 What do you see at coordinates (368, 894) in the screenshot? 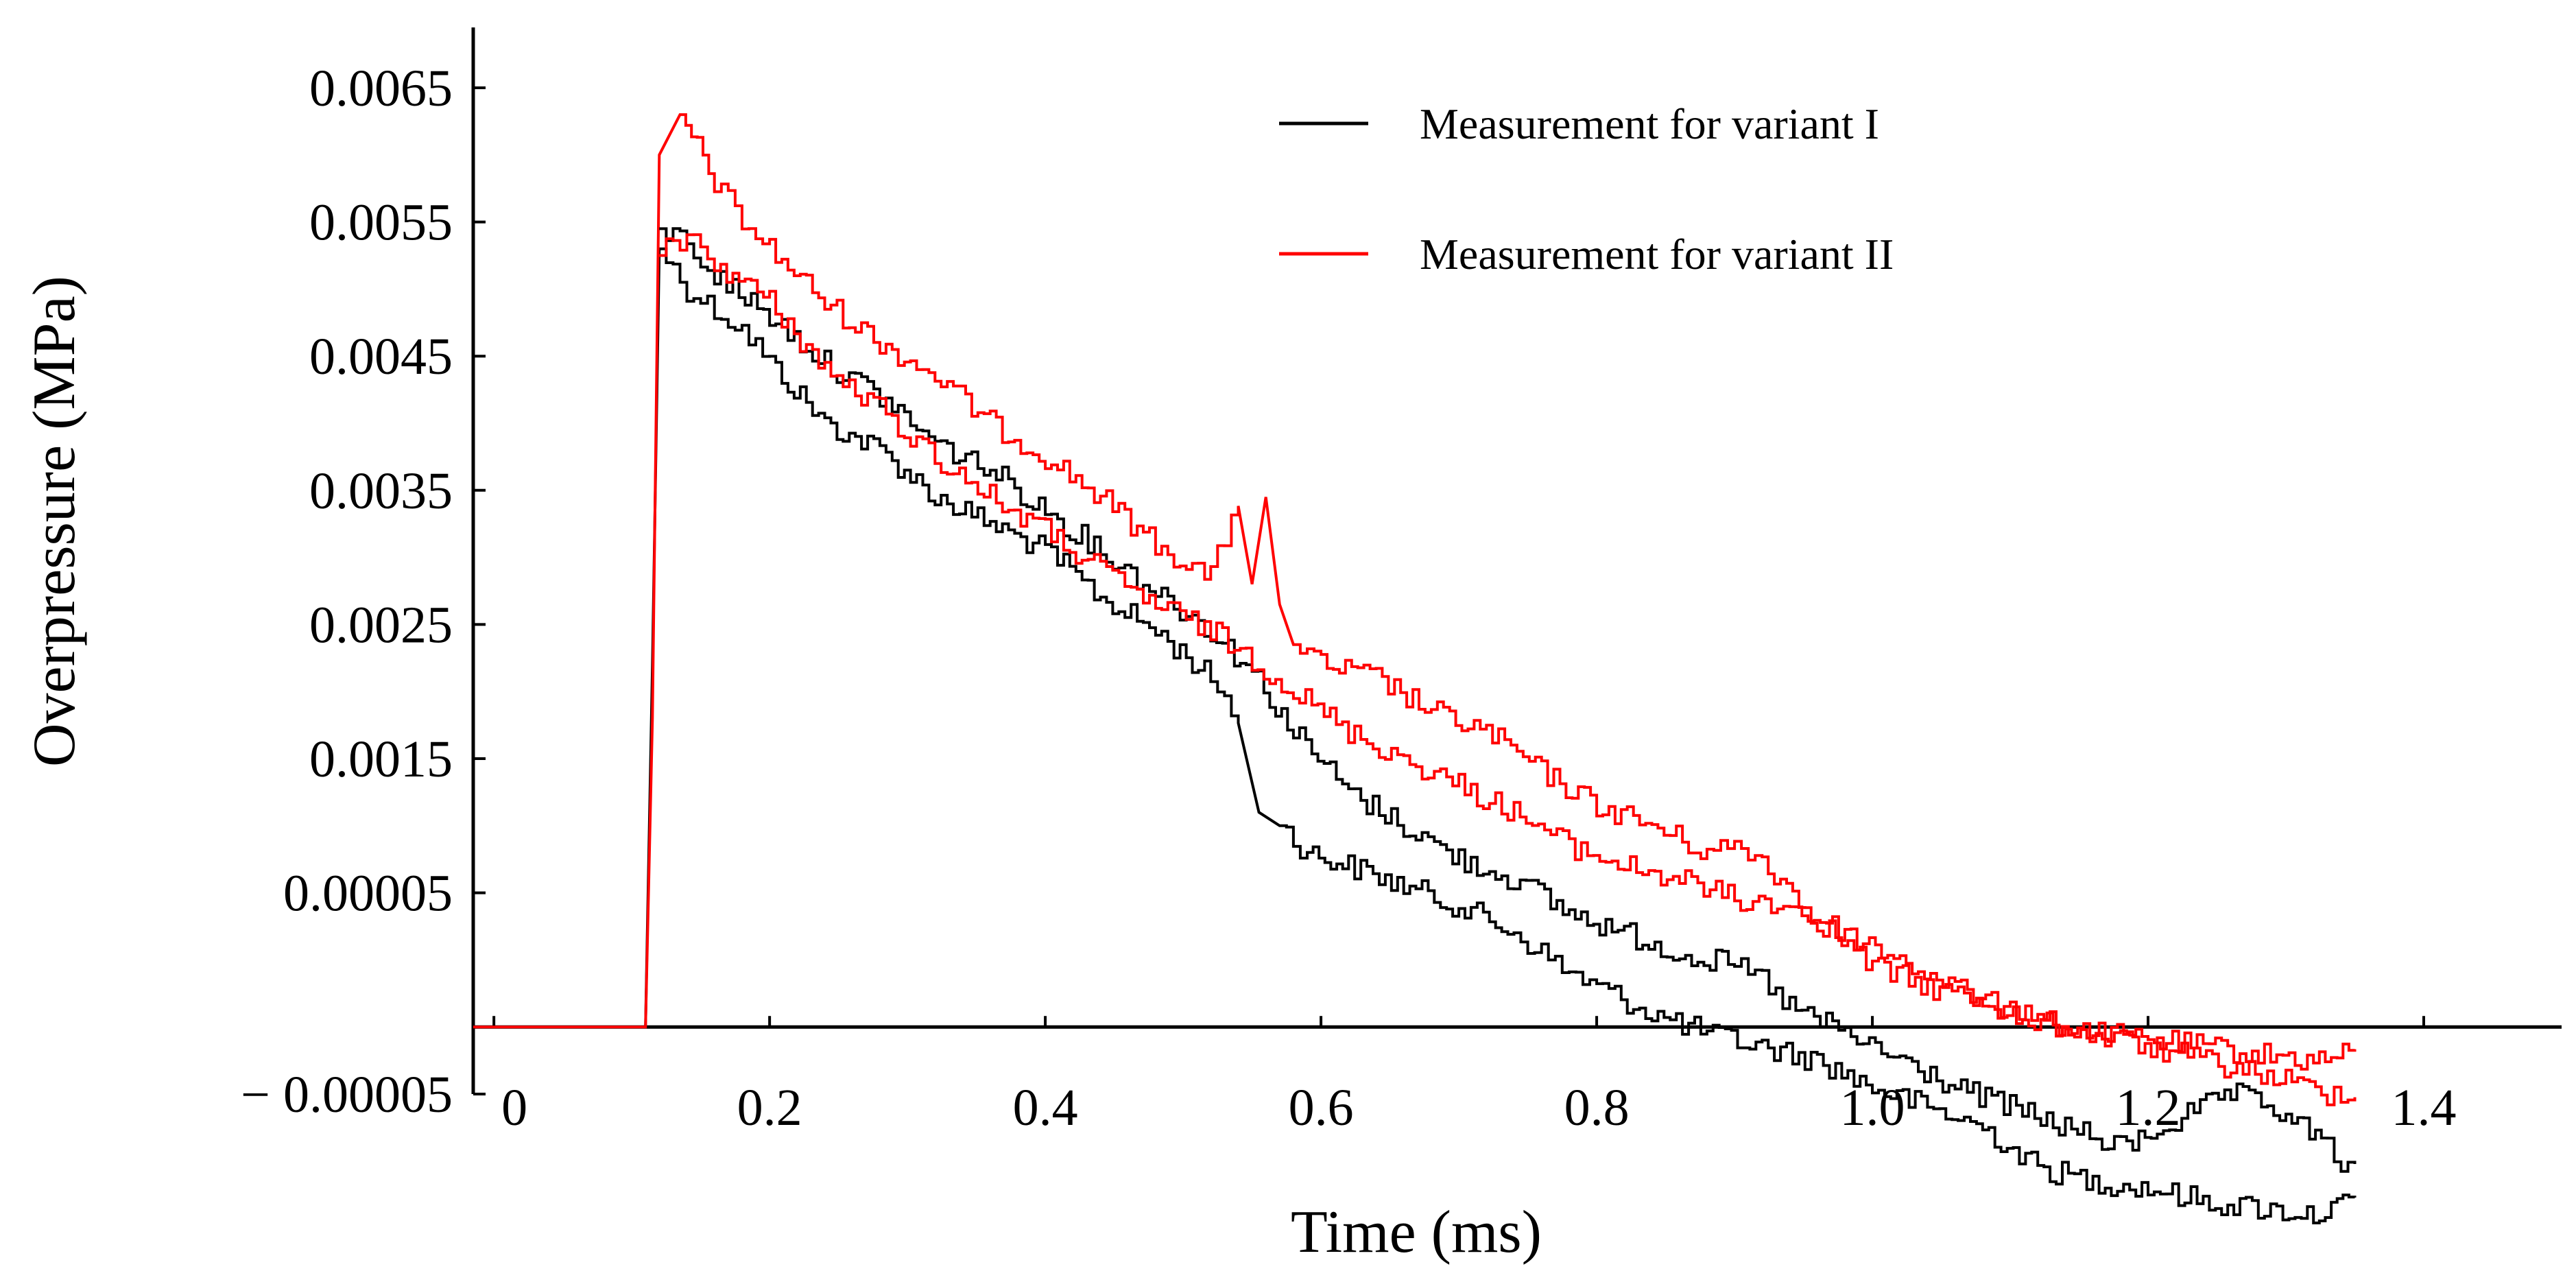
I see `y-tick-label: 0.00005` at bounding box center [368, 894].